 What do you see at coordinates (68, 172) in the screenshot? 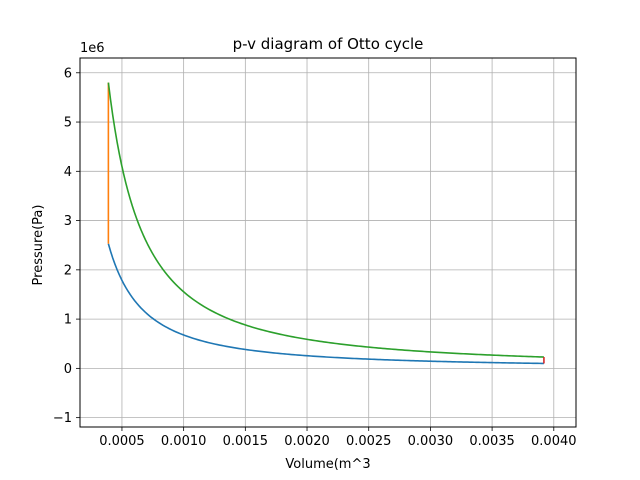
I see `y-tick-label: 4` at bounding box center [68, 172].